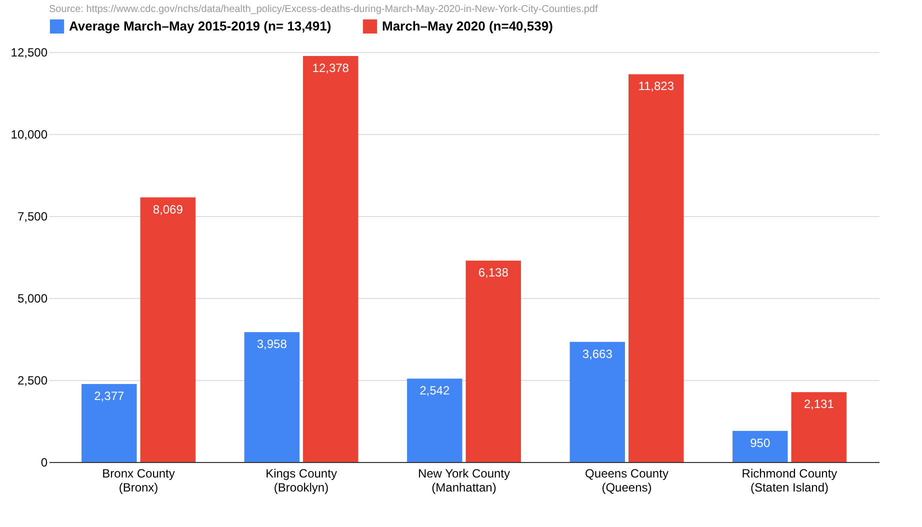 This screenshot has height=527, width=922. What do you see at coordinates (760, 443) in the screenshot?
I see `data-label: 950` at bounding box center [760, 443].